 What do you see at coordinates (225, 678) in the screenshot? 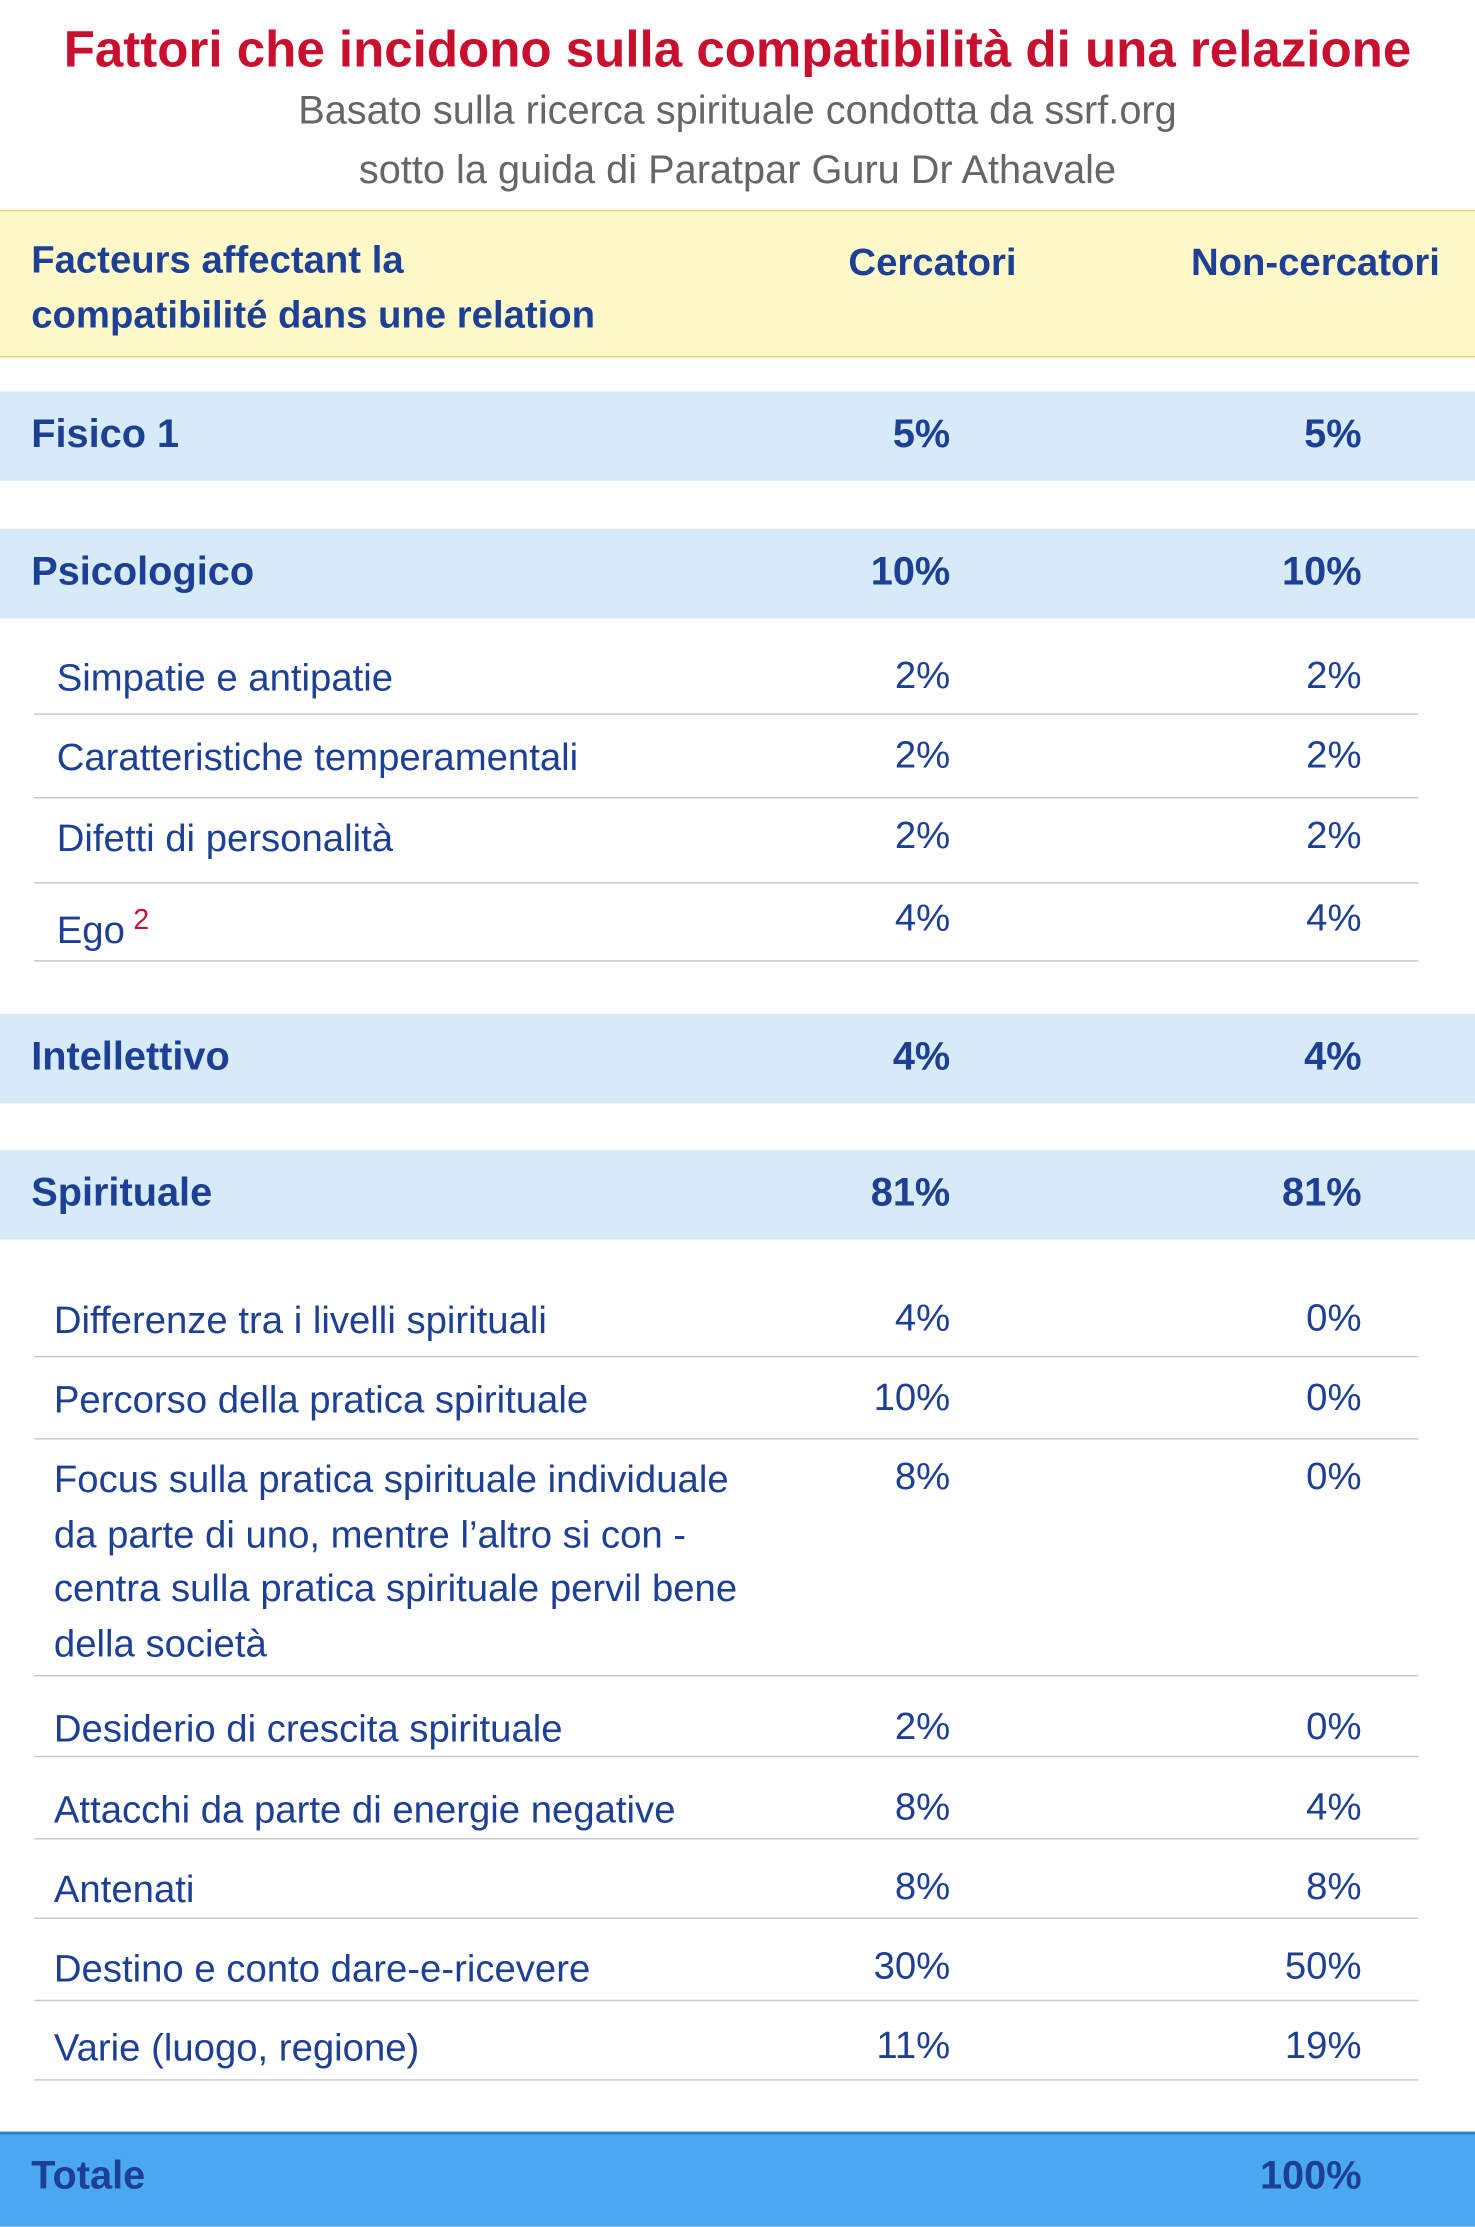
I see `item-label: Simpatie e antipatie` at bounding box center [225, 678].